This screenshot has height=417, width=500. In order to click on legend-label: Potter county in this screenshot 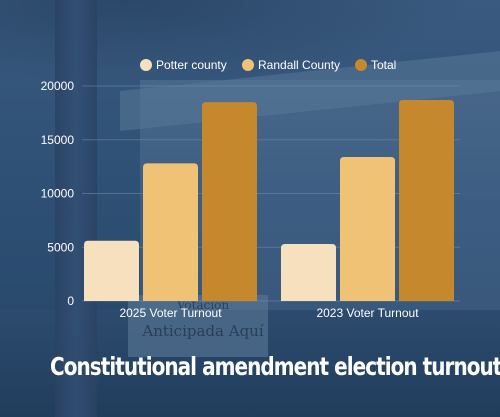, I will do `click(191, 65)`.